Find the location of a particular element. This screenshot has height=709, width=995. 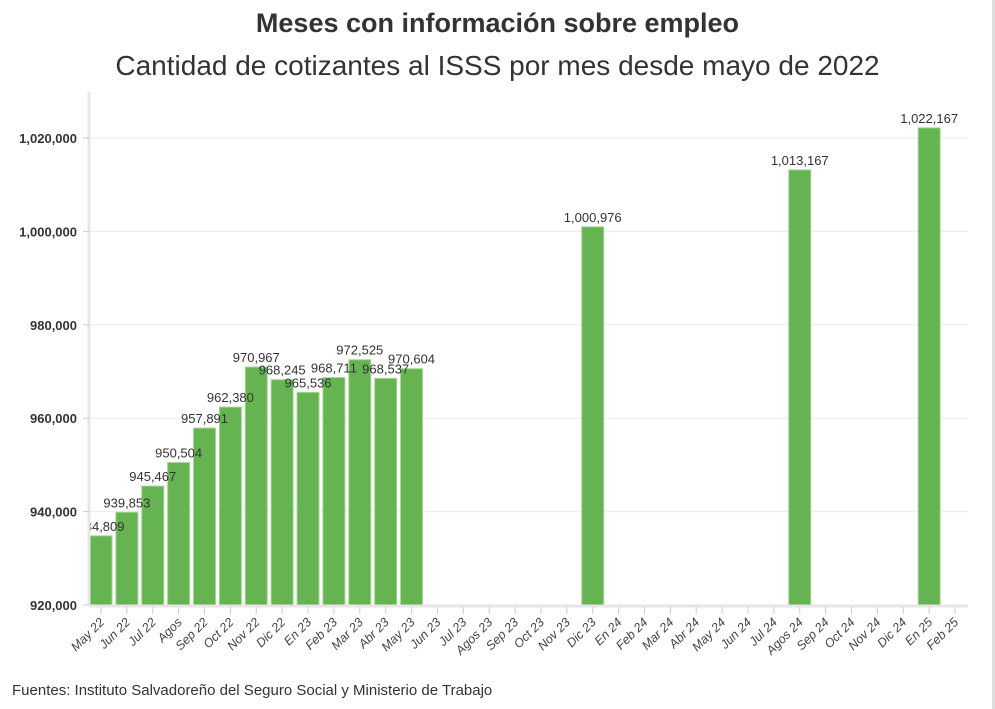

data-label: 934,809 is located at coordinates (101, 526).